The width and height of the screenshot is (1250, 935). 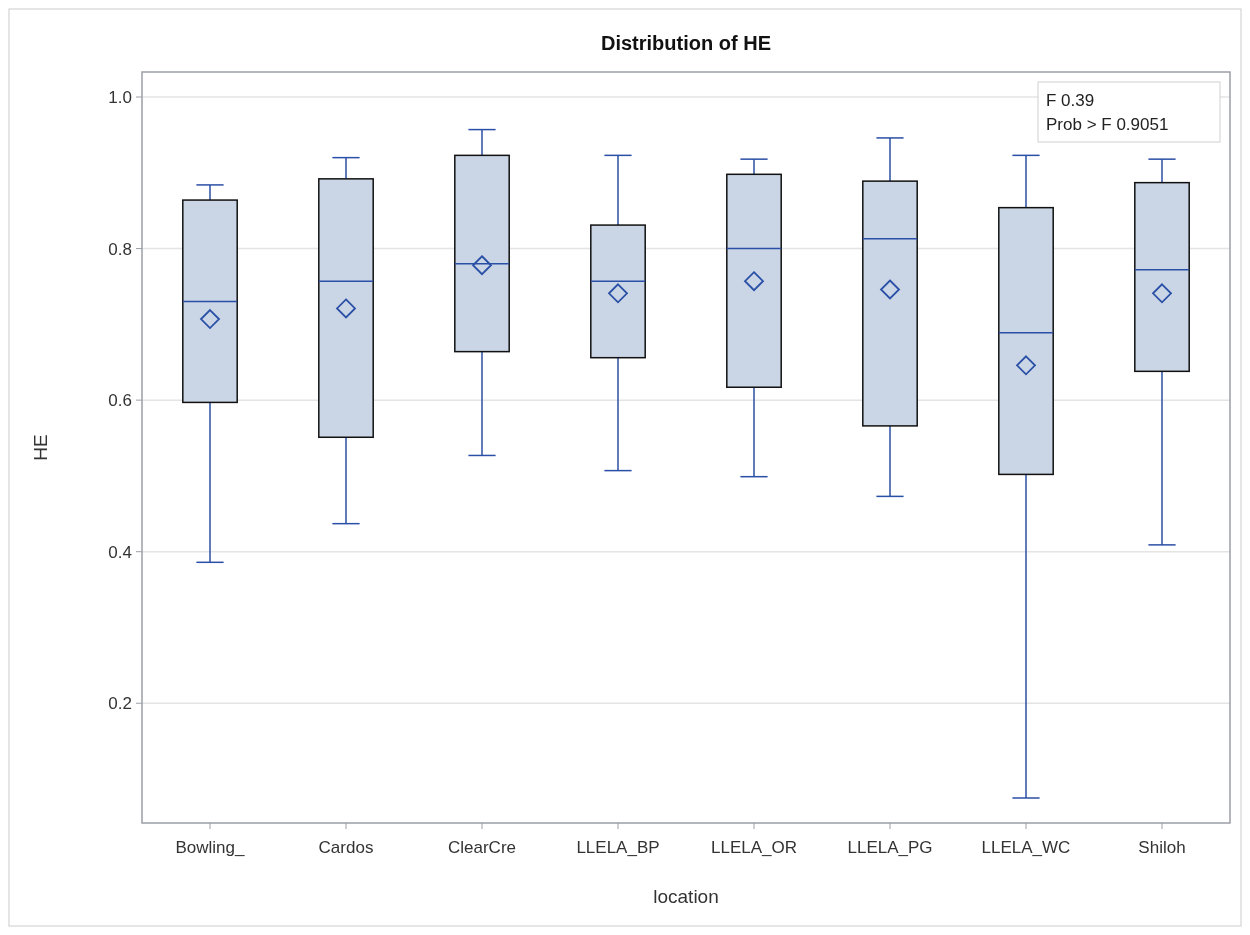 What do you see at coordinates (120, 97) in the screenshot?
I see `y-tick-label: 1.0` at bounding box center [120, 97].